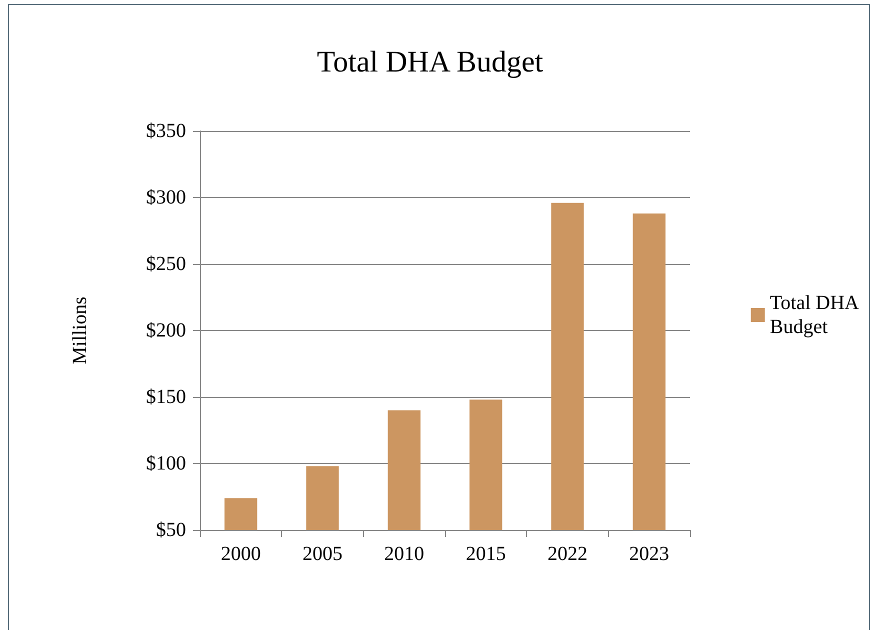 Image resolution: width=879 pixels, height=630 pixels. Describe the element at coordinates (166, 131) in the screenshot. I see `y-tick-label: $350` at that location.